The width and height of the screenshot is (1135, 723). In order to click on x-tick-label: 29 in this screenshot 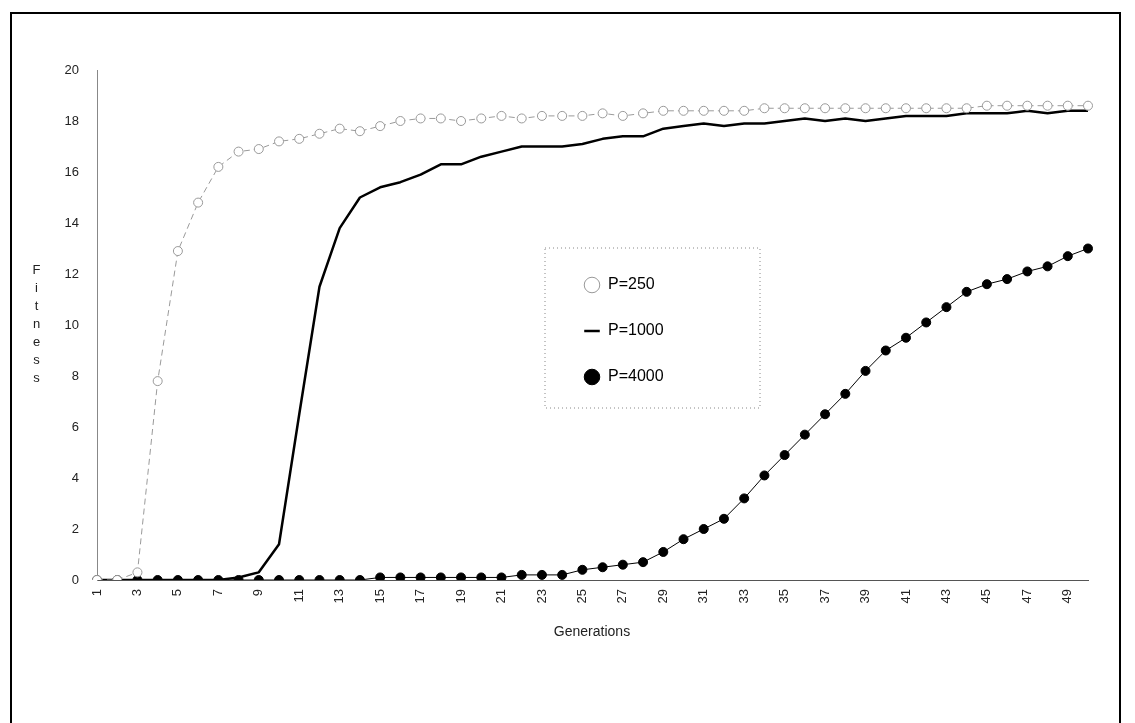, I will do `click(662, 596)`.